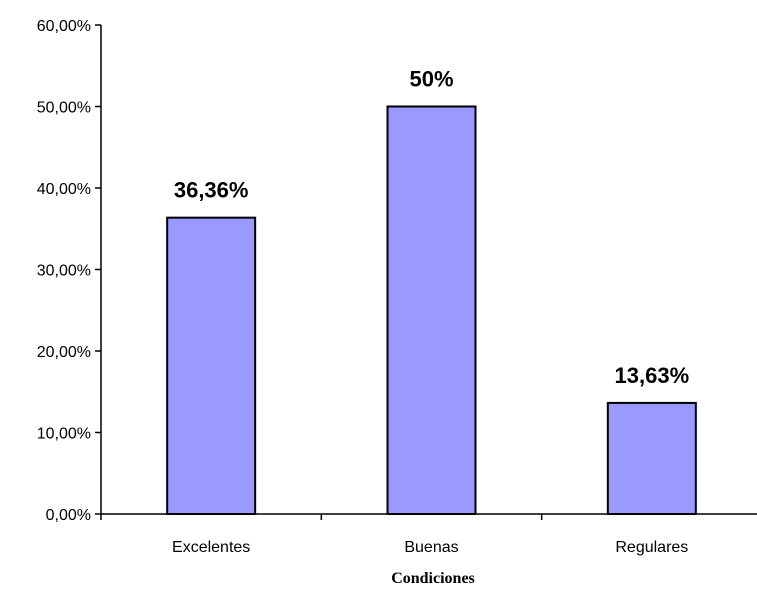  What do you see at coordinates (651, 458) in the screenshot?
I see `bar-regulares` at bounding box center [651, 458].